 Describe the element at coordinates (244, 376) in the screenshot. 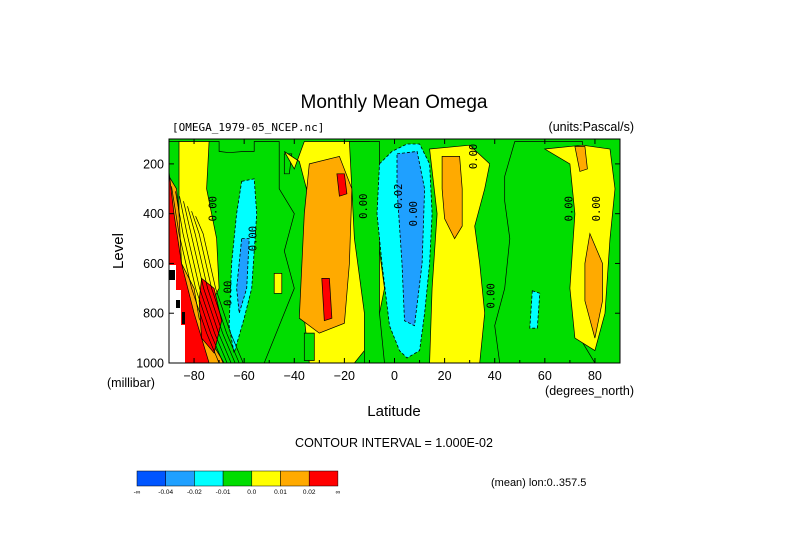

I see `x-tick-label--60: −60` at that location.